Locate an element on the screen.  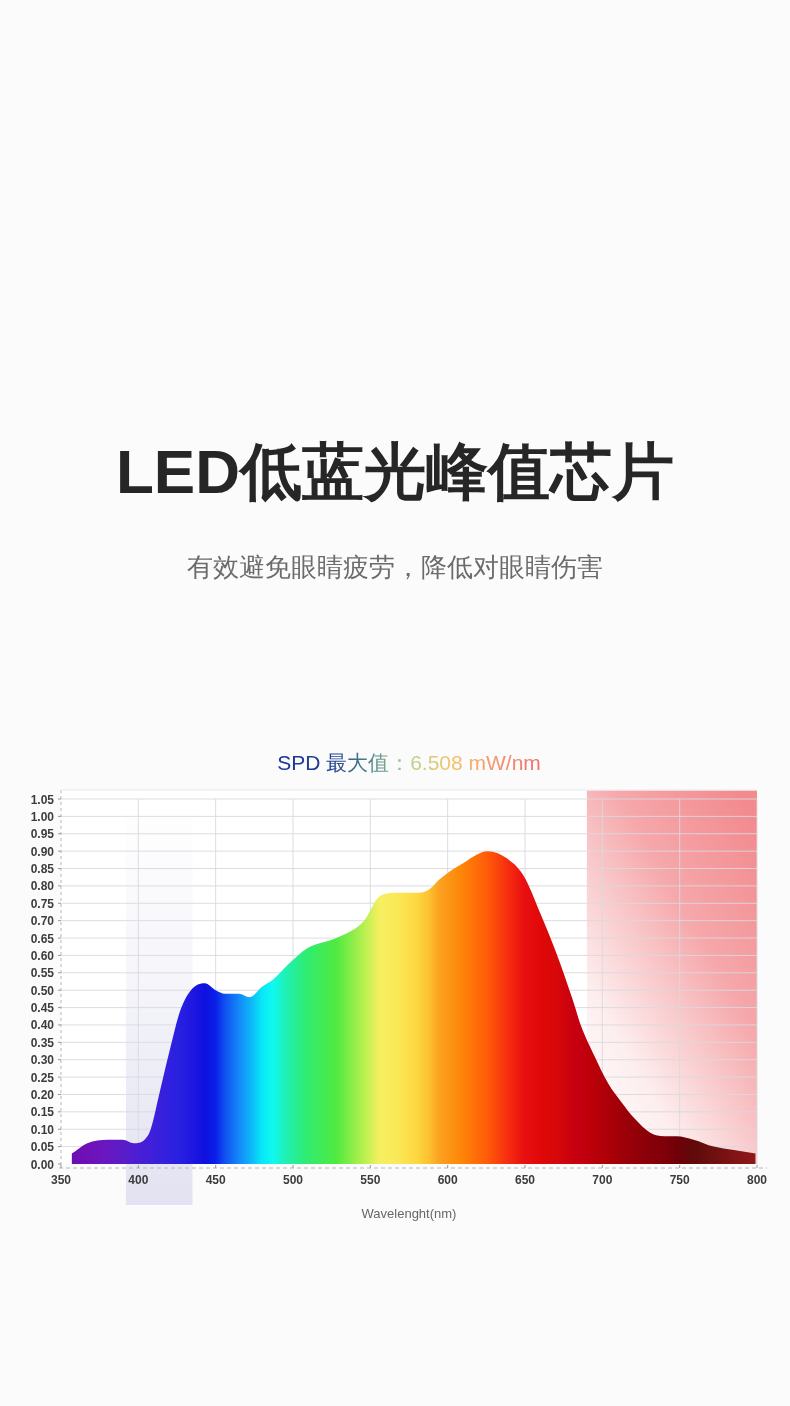
ytick: 0.10 is located at coordinates (42, 1129).